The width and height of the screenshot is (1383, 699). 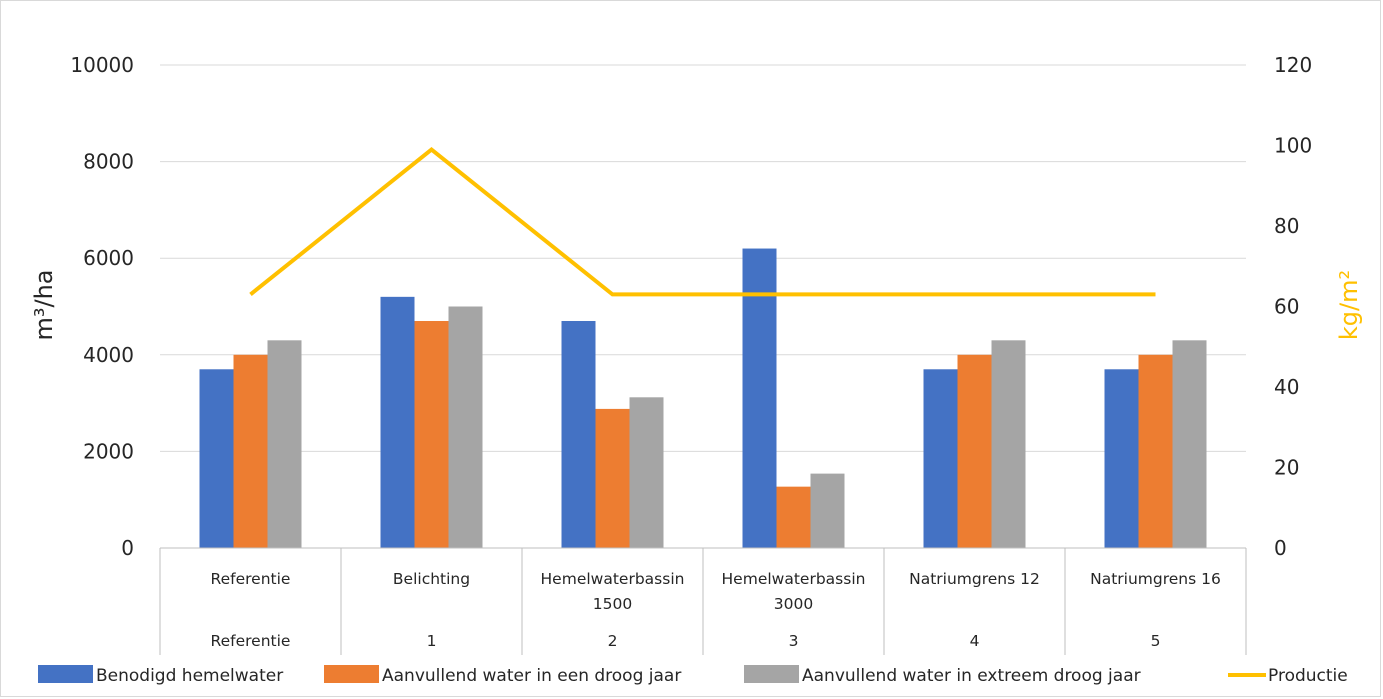 I want to click on productie-line, so click(x=702, y=221).